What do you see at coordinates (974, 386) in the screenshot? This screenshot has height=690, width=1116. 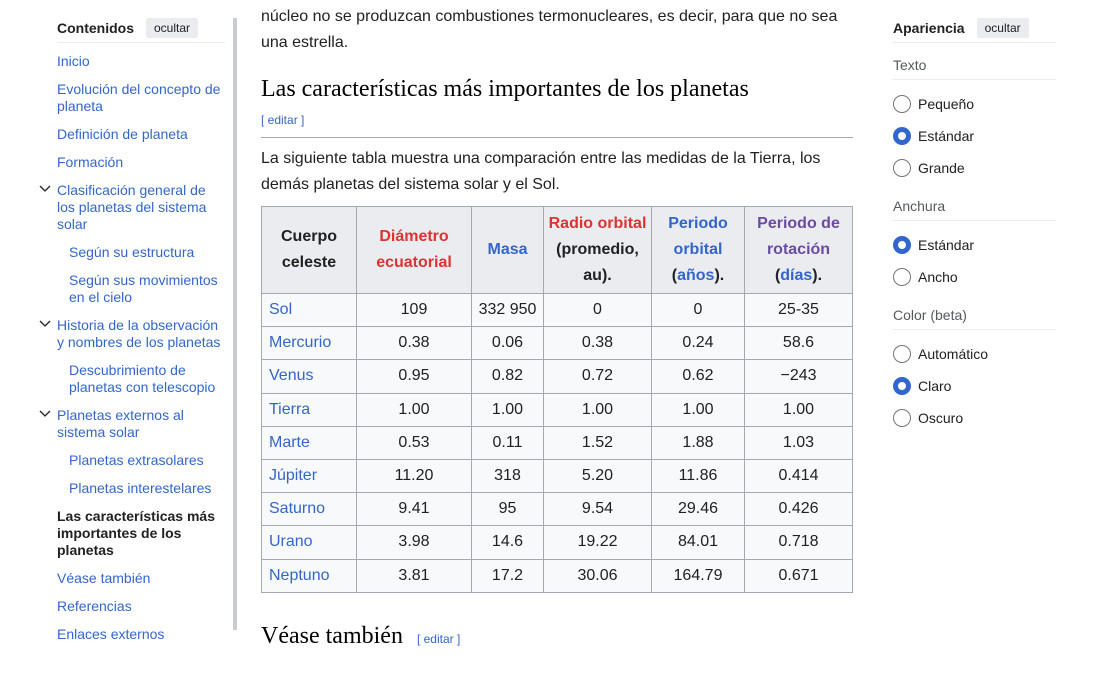 I see `radio-option: Claro` at bounding box center [974, 386].